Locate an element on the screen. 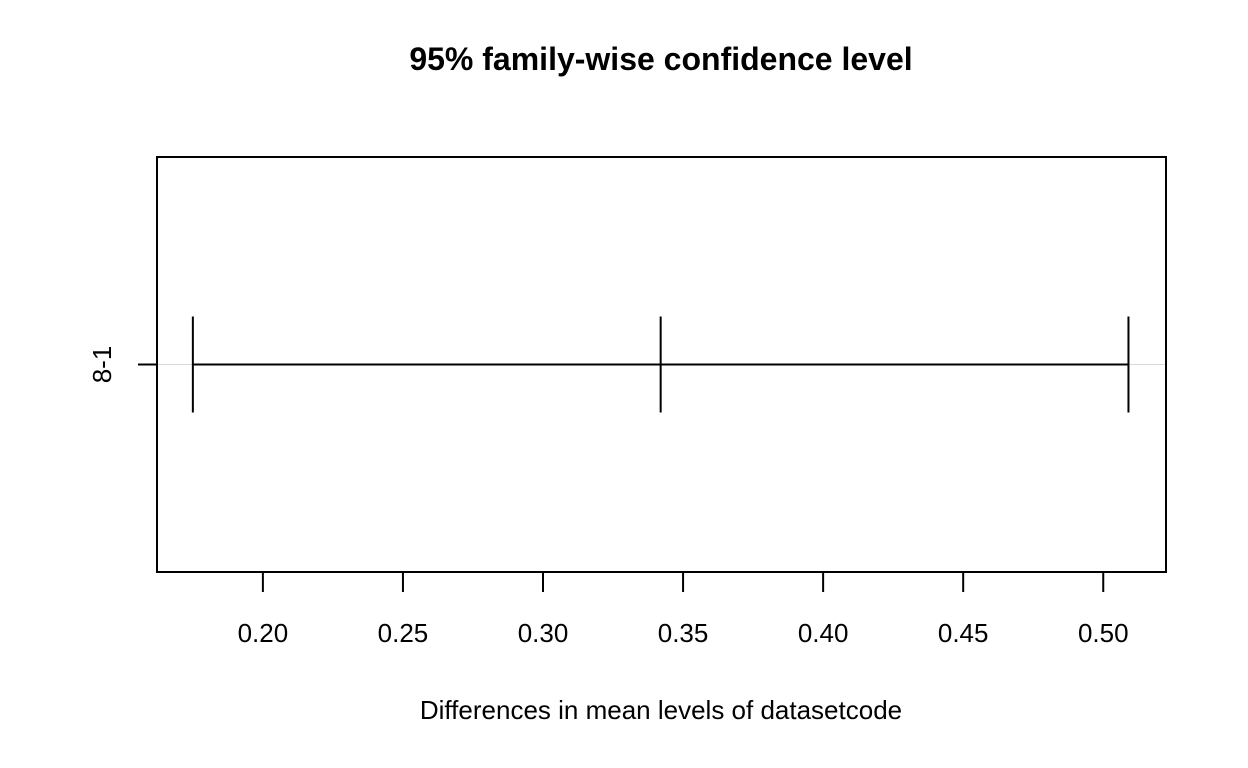 This screenshot has height=768, width=1248. x-tick-label: 0.50 is located at coordinates (1103, 633).